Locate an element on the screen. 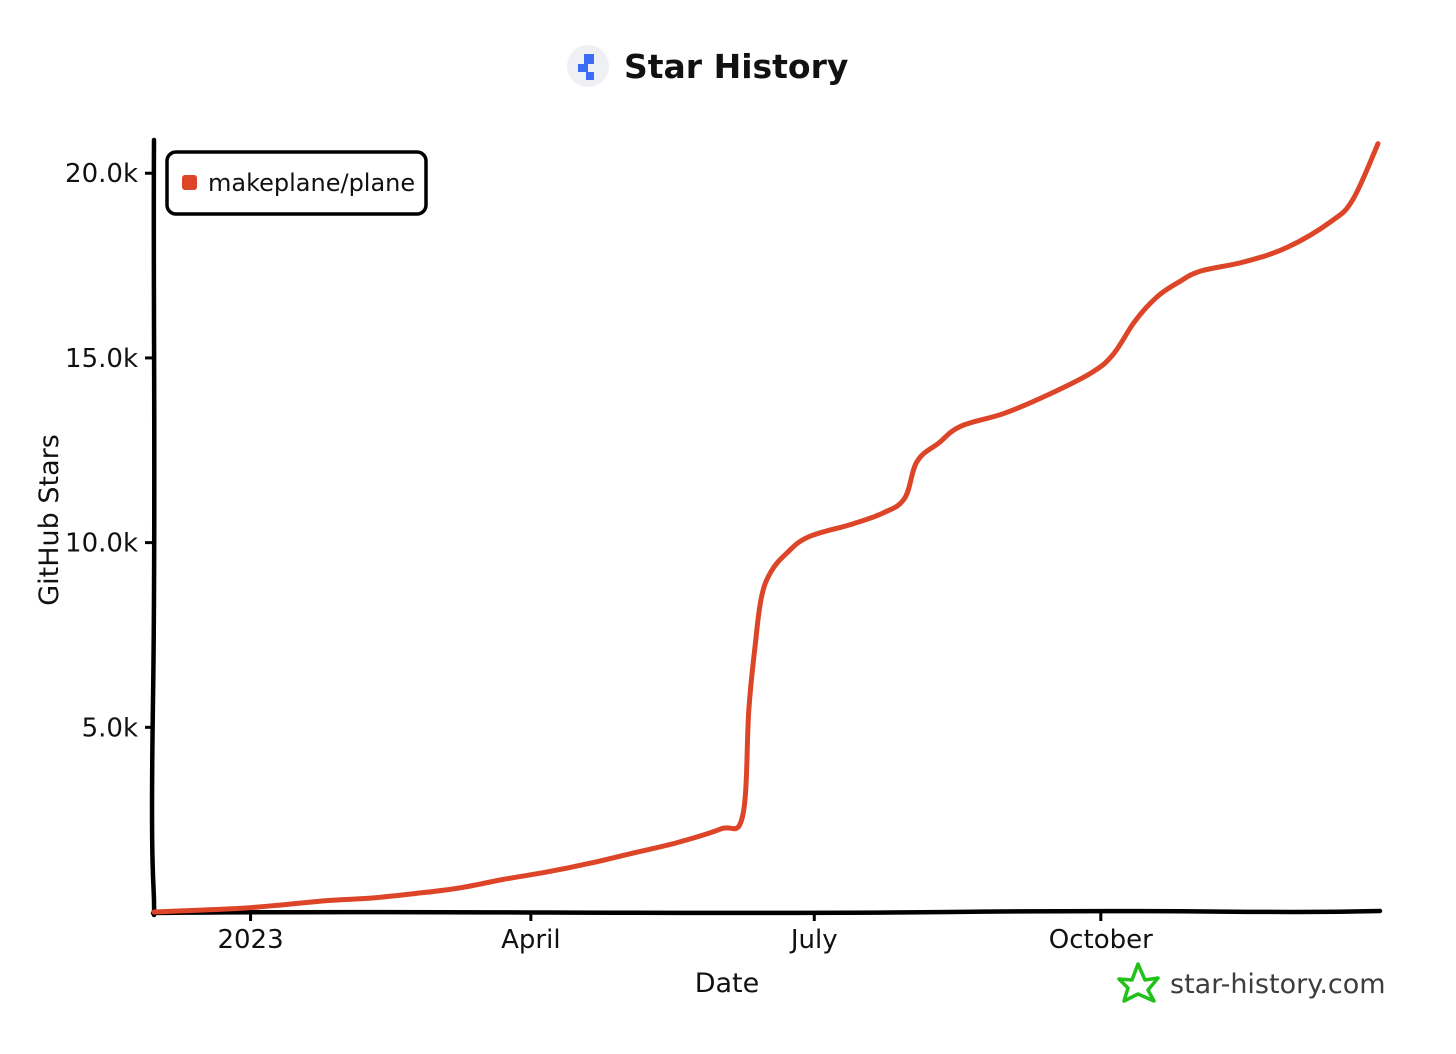 This screenshot has height=1054, width=1456. legend-swatch is located at coordinates (189, 182).